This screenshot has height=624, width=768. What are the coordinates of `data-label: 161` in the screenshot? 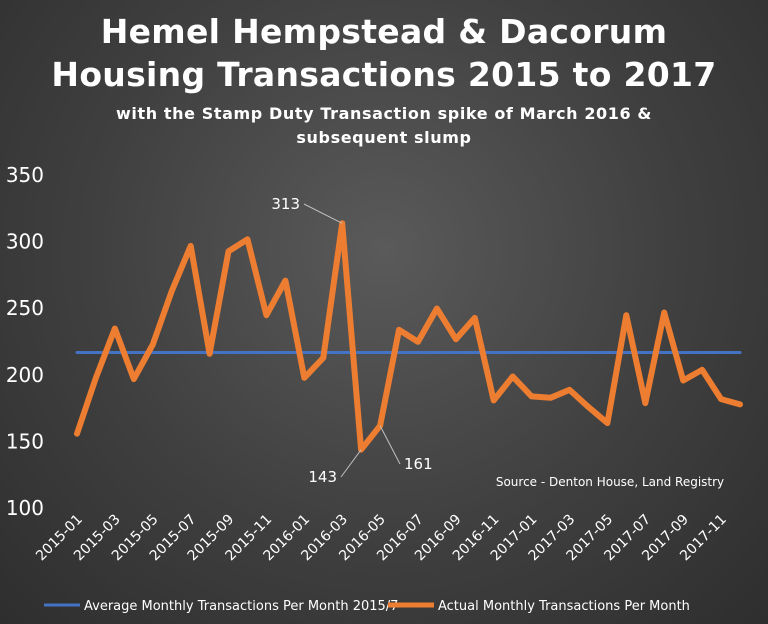 It's located at (418, 464).